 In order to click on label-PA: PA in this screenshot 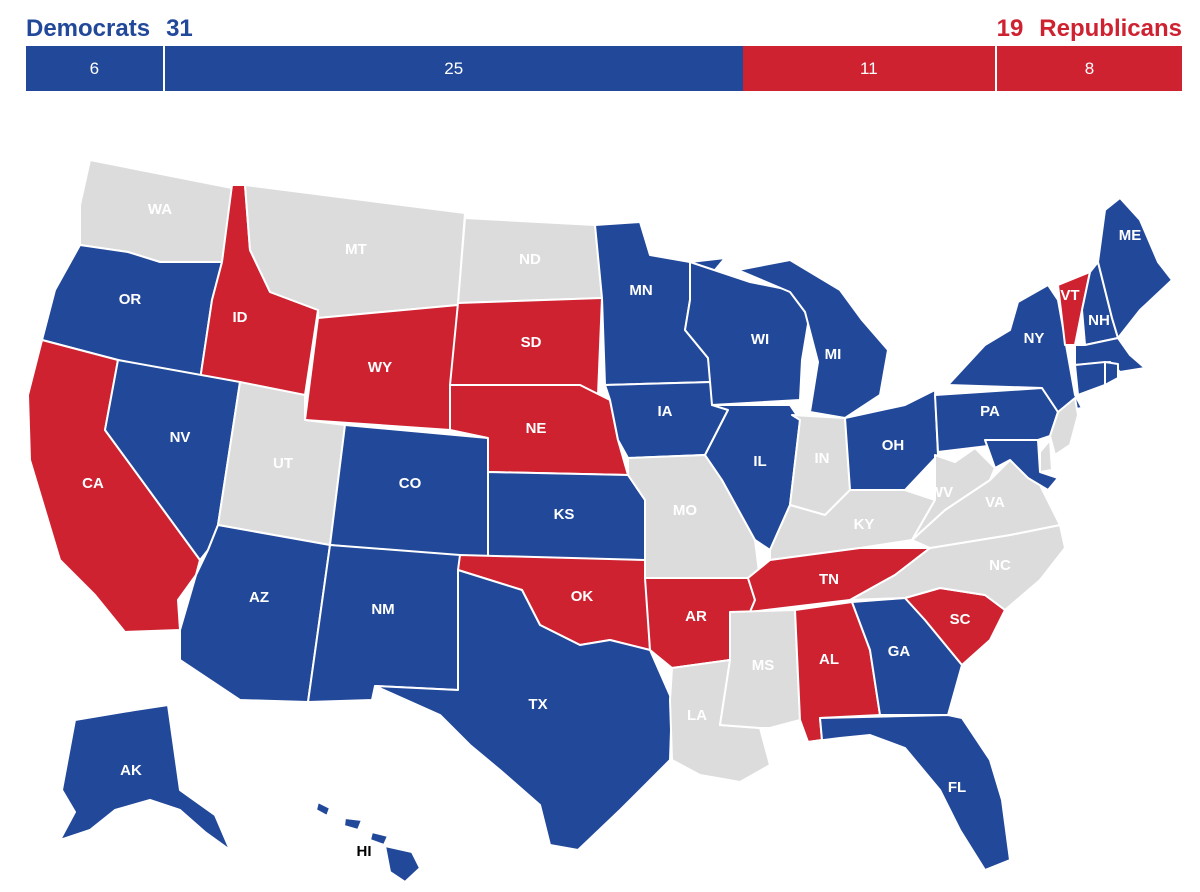, I will do `click(990, 411)`.